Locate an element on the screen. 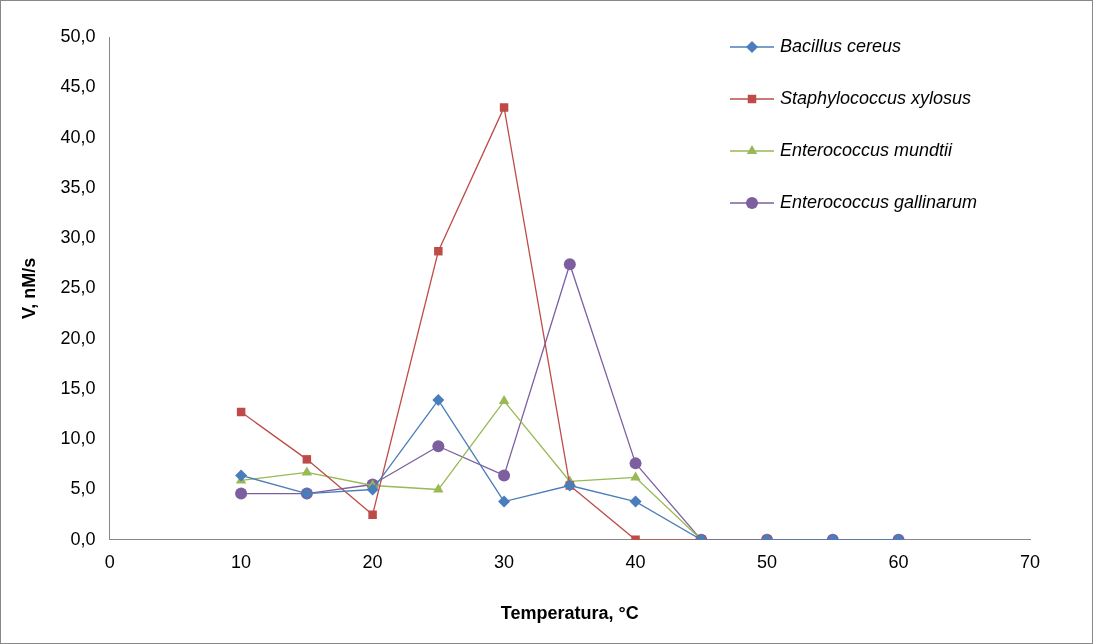  y-tick-label: 15,0 is located at coordinates (78, 387).